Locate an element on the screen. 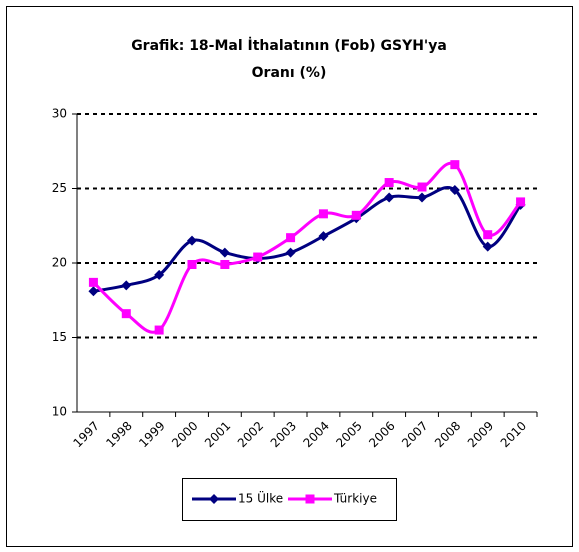 This screenshot has height=552, width=579. chart-title: Oranı (%) is located at coordinates (289, 73).